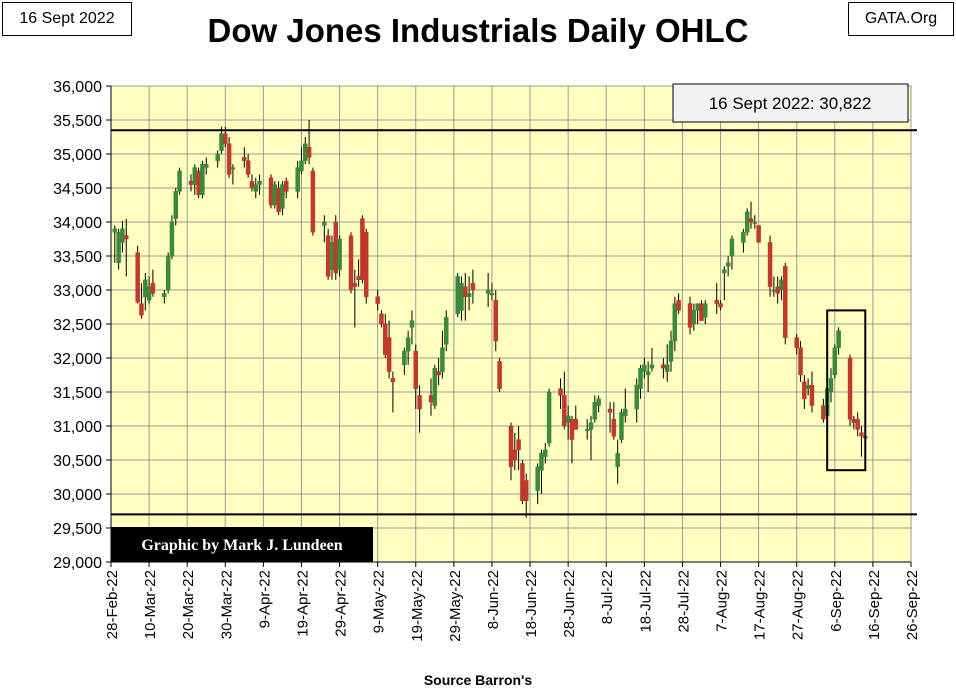 The image size is (956, 694). I want to click on y-tick-label: 29,500, so click(77, 529).